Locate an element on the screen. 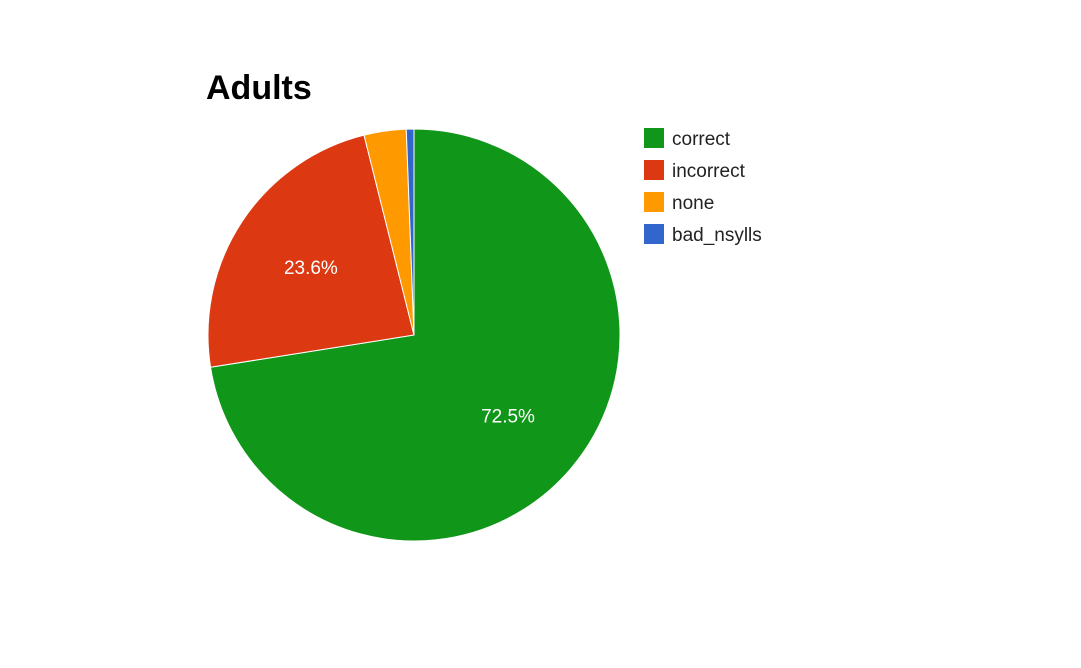 This screenshot has height=668, width=1081. legend-label-incorrect: incorrect is located at coordinates (709, 171).